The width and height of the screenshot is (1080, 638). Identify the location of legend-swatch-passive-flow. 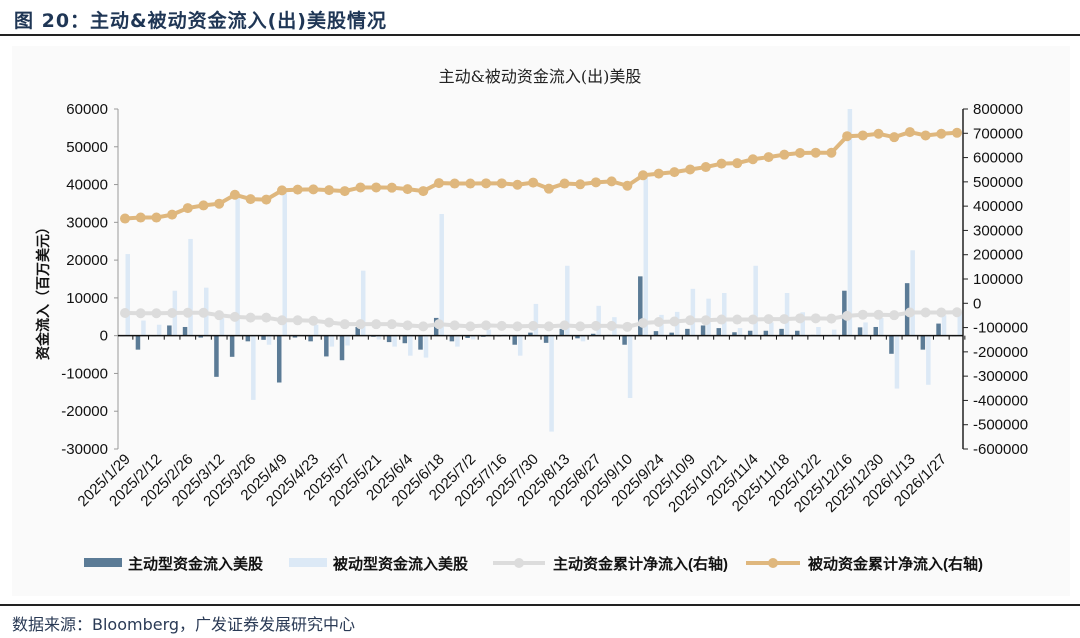
(308, 562).